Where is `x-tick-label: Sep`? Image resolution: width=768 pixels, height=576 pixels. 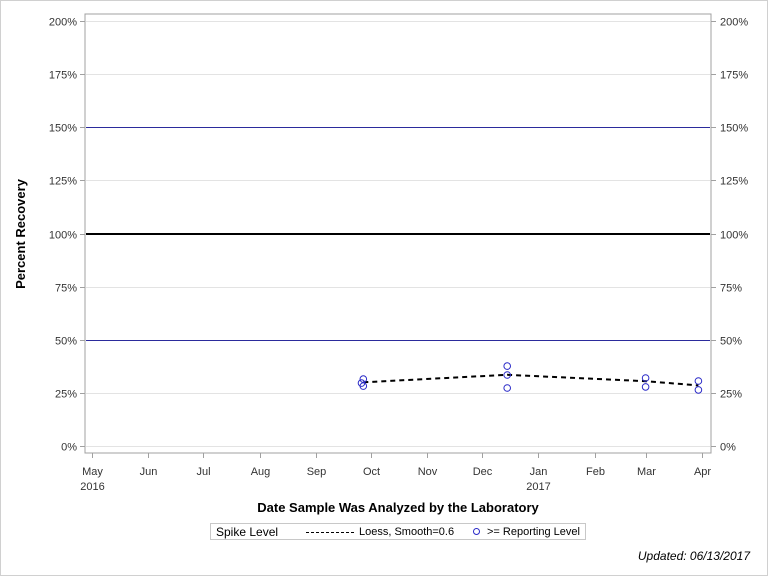 x-tick-label: Sep is located at coordinates (317, 472).